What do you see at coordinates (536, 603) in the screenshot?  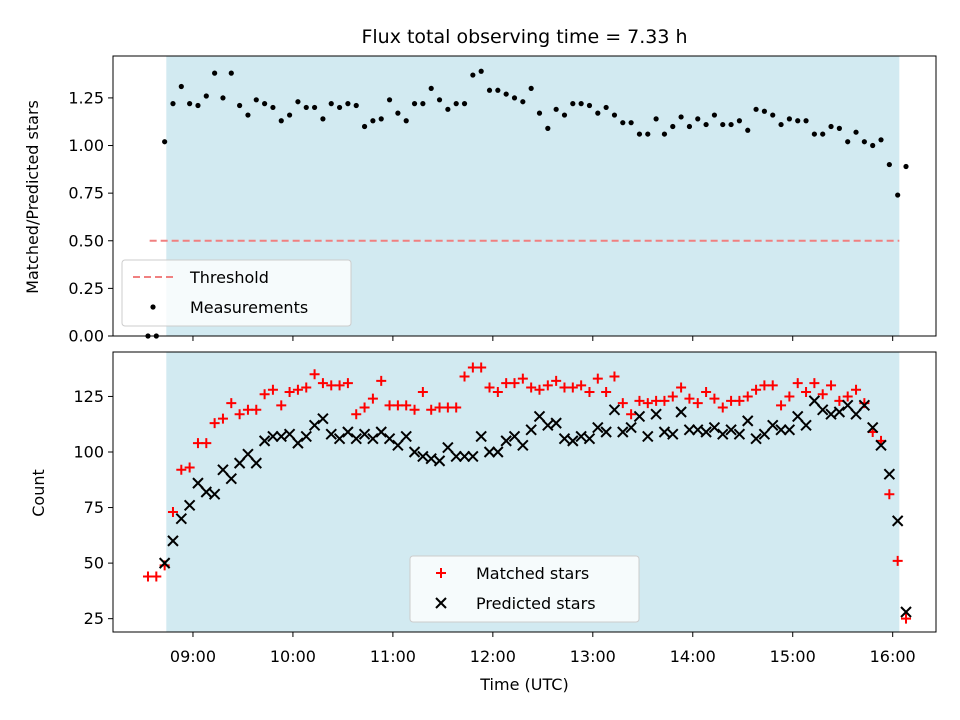 I see `legend-predicted-label: Predicted stars` at bounding box center [536, 603].